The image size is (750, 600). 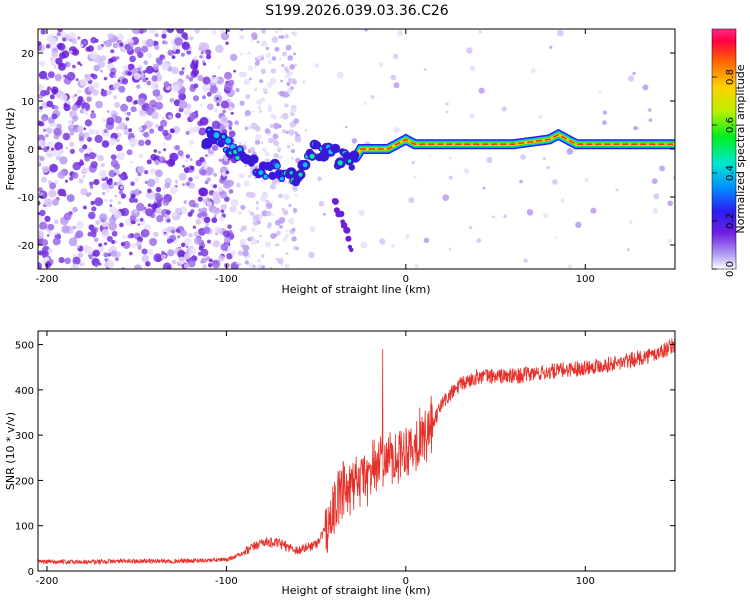 I want to click on ridge-blob-core, so click(x=240, y=149).